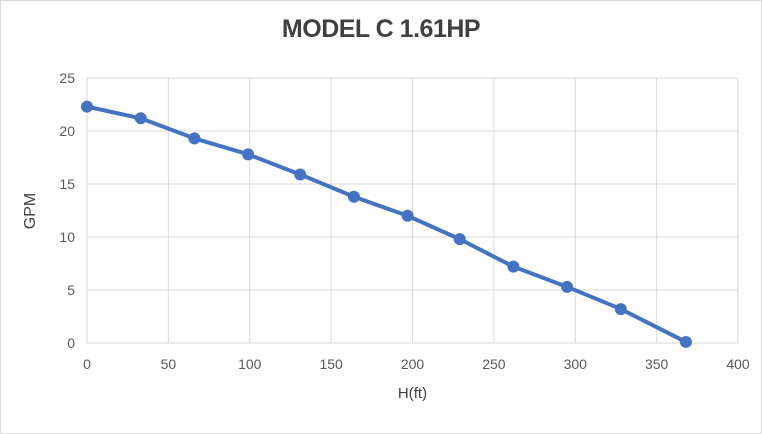 This screenshot has width=762, height=434. Describe the element at coordinates (67, 131) in the screenshot. I see `y-tick-label: 20` at that location.